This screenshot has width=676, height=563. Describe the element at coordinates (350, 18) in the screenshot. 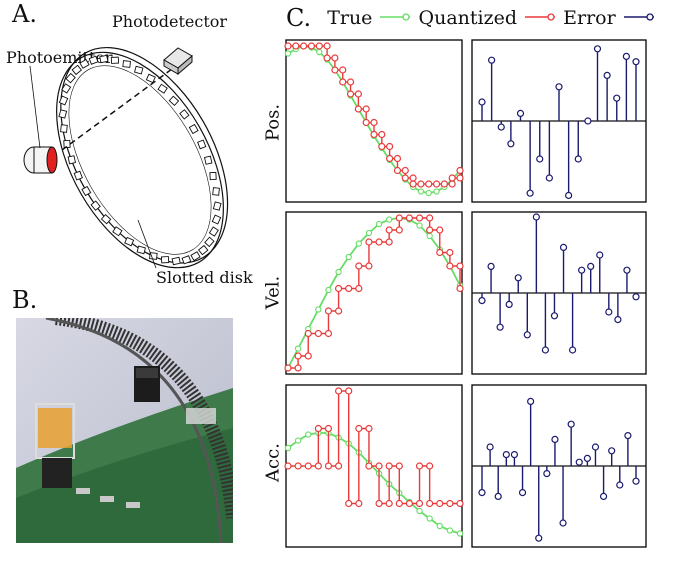

I see `legend-true-label: True` at that location.